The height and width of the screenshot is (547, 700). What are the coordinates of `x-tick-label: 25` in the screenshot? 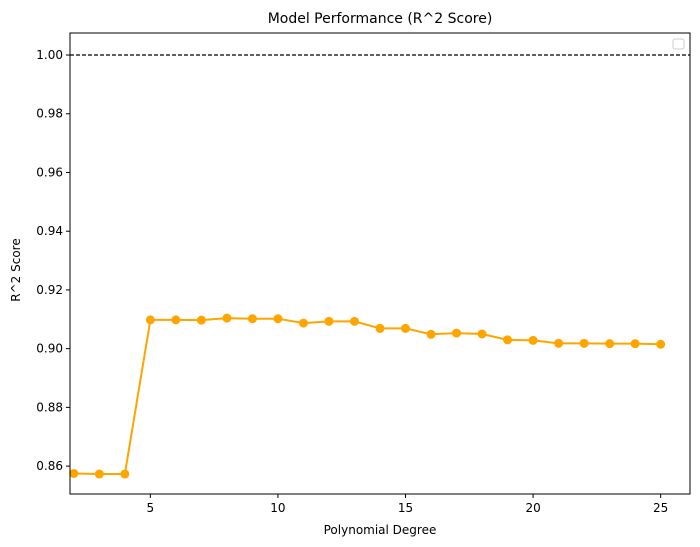 It's located at (660, 508).